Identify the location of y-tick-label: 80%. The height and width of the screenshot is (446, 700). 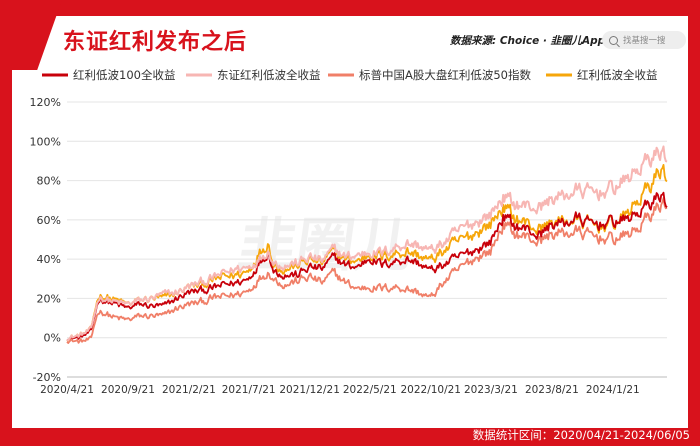
(49, 181).